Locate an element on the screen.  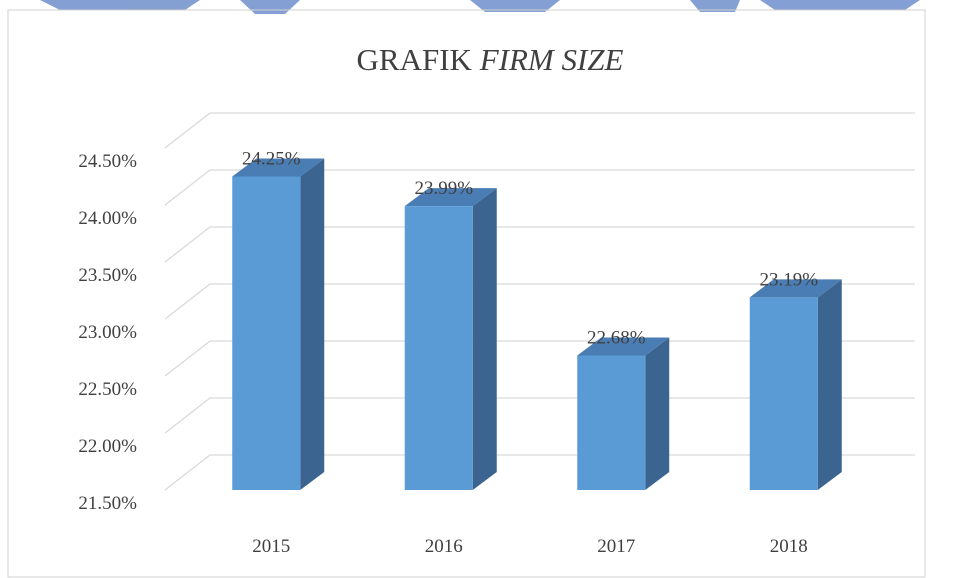
y-tick-label: 23.00% is located at coordinates (107, 332).